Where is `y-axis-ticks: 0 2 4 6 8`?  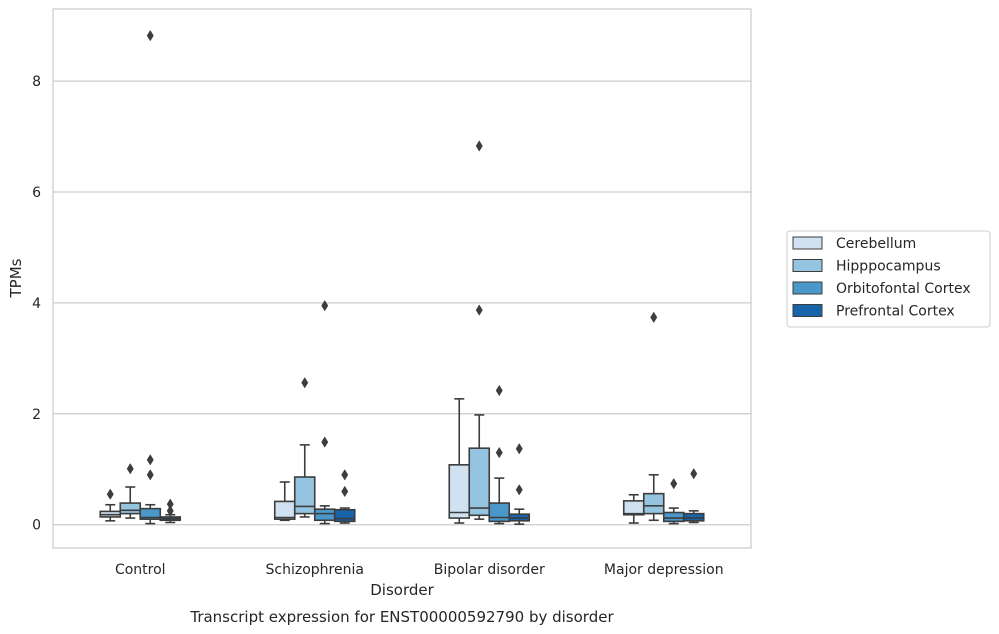
y-axis-ticks: 0 2 4 6 8 is located at coordinates (36, 304).